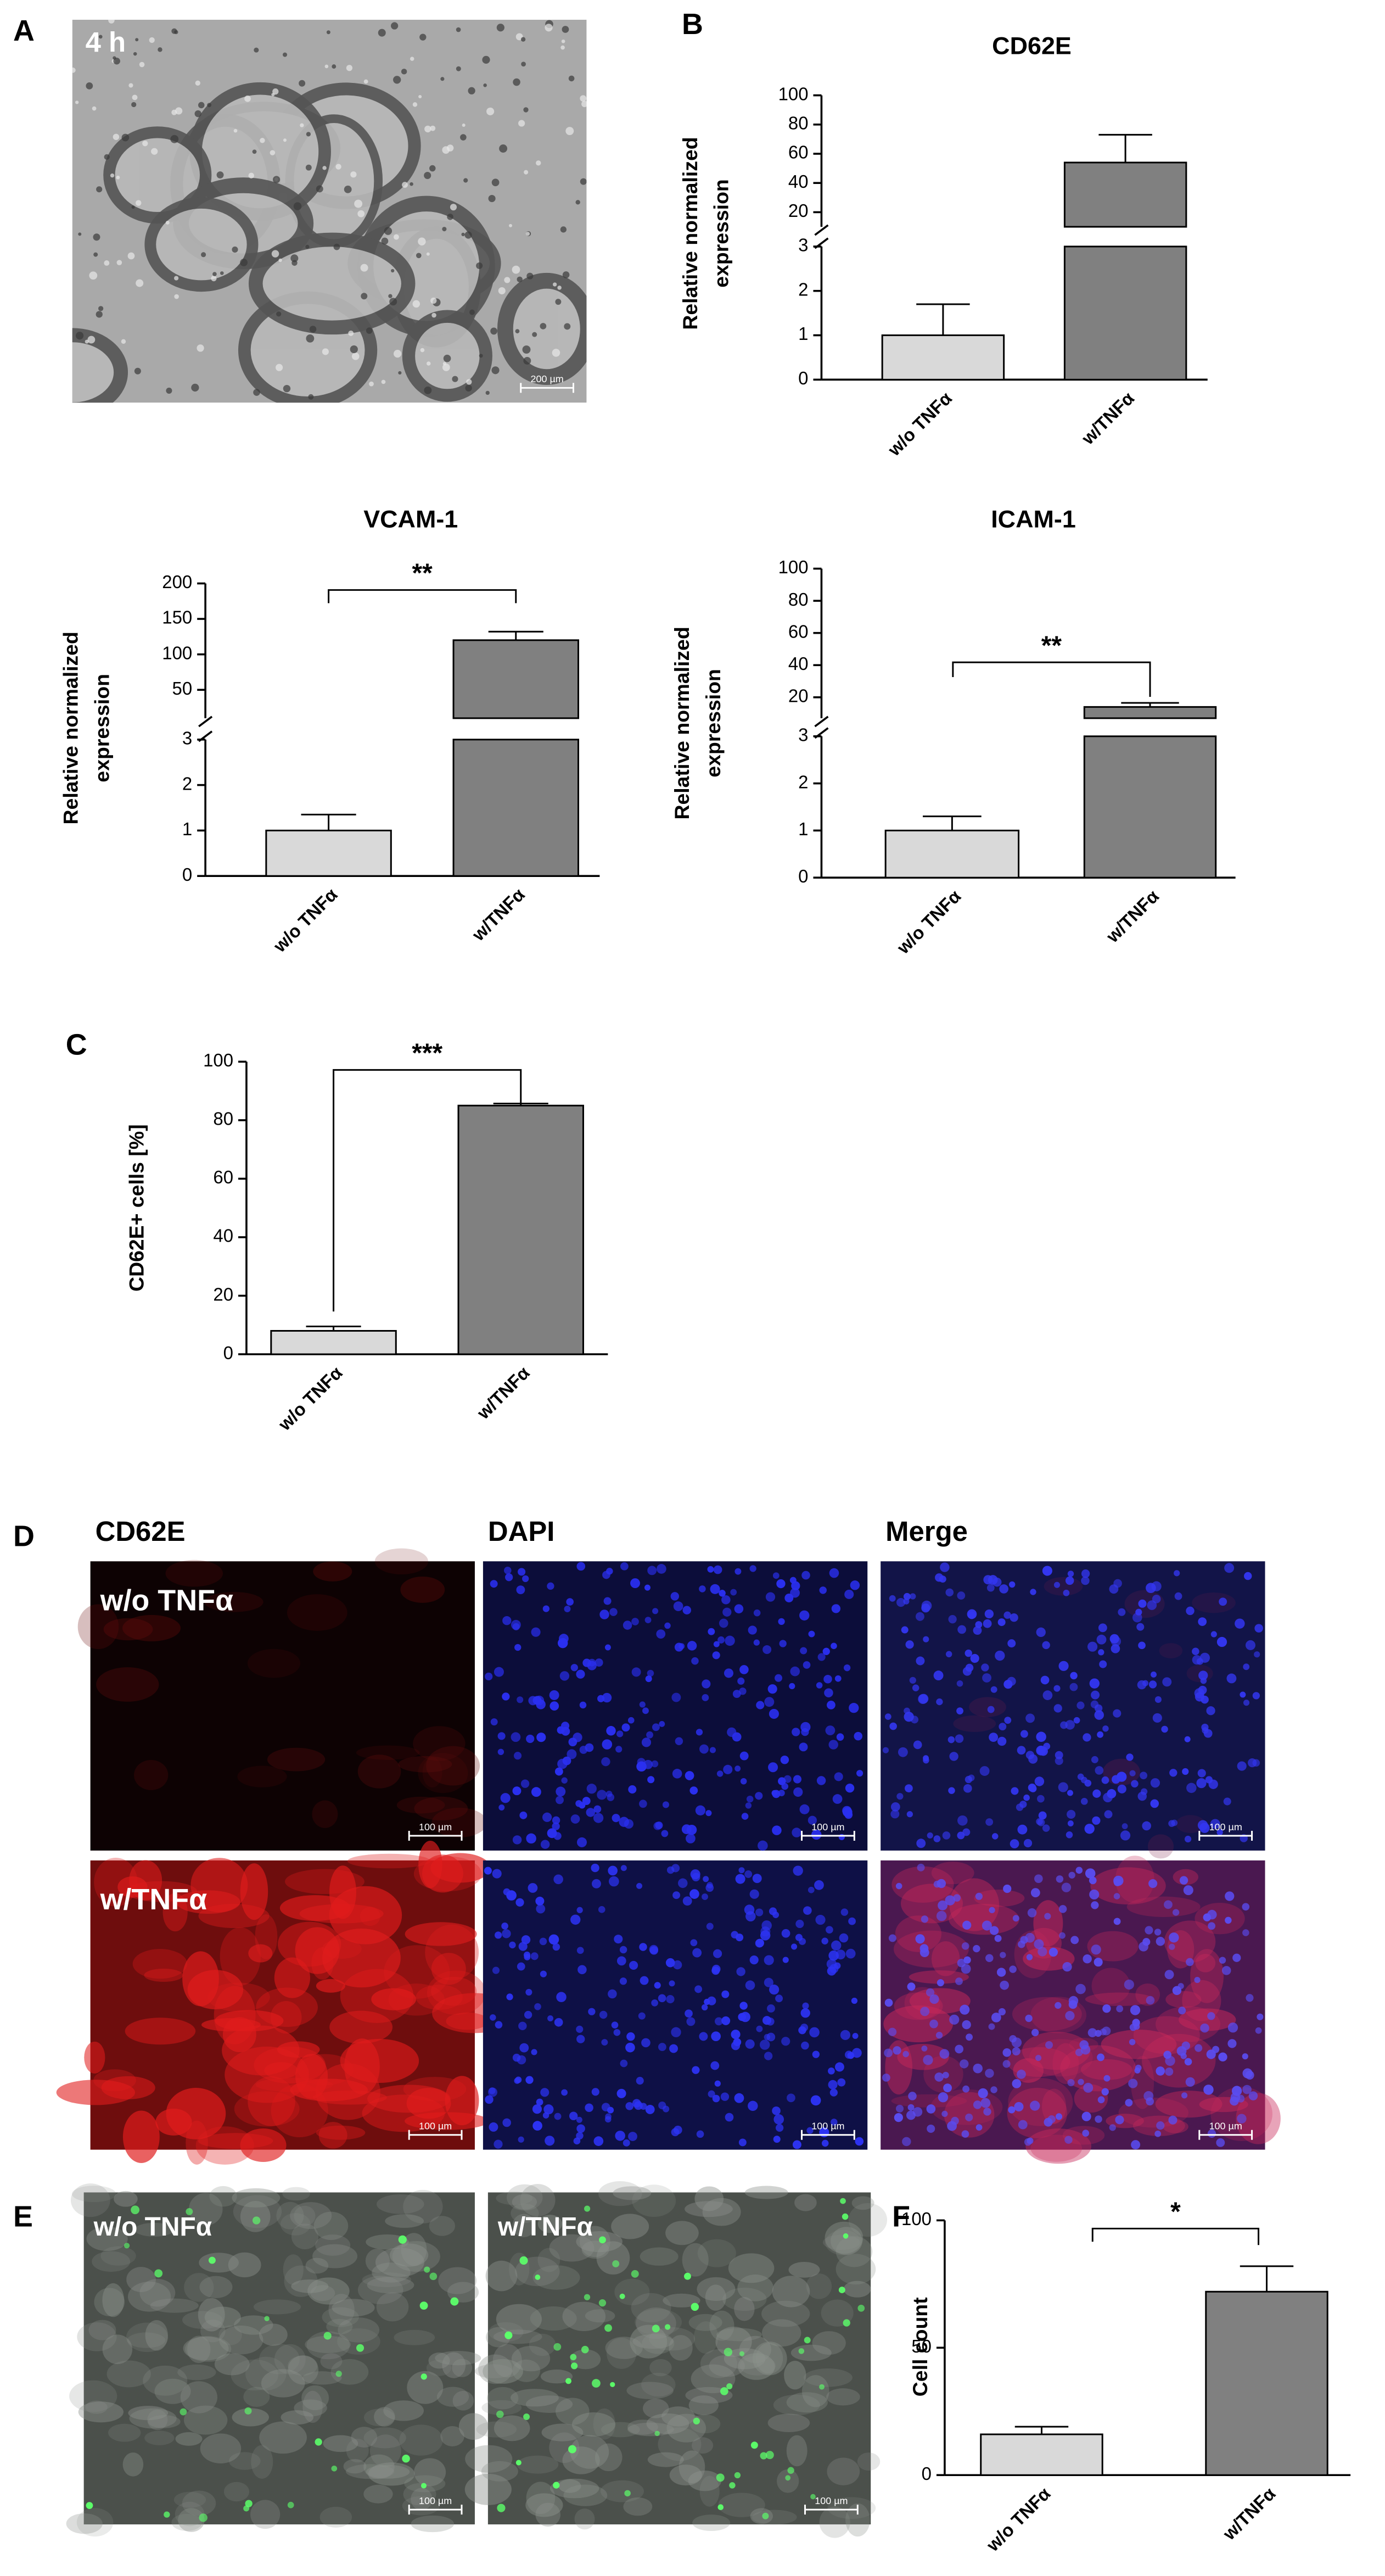 This screenshot has width=1385, height=2576. Describe the element at coordinates (310, 1399) in the screenshot. I see `x-tick-label: w/o TNFα` at that location.